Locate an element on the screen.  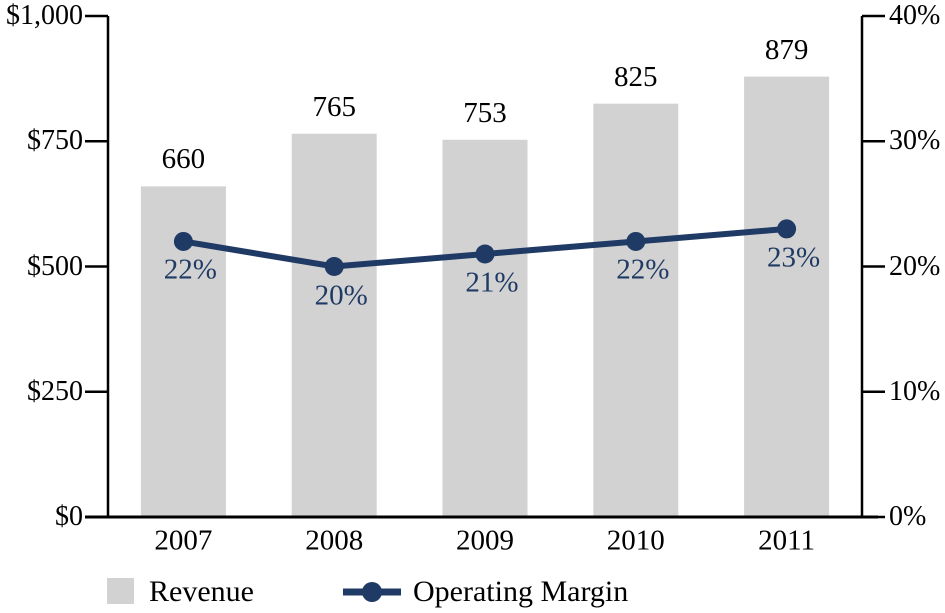
revenue-bar-2011 is located at coordinates (787, 296).